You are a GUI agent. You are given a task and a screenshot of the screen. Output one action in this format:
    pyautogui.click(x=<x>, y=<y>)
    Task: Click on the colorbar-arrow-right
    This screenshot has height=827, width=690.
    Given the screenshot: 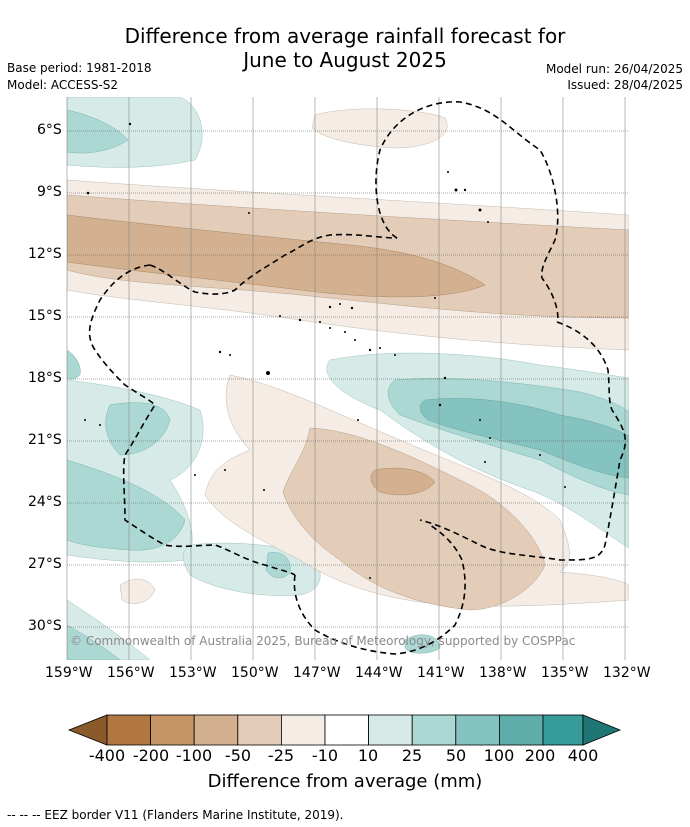 What is the action you would take?
    pyautogui.click(x=602, y=730)
    